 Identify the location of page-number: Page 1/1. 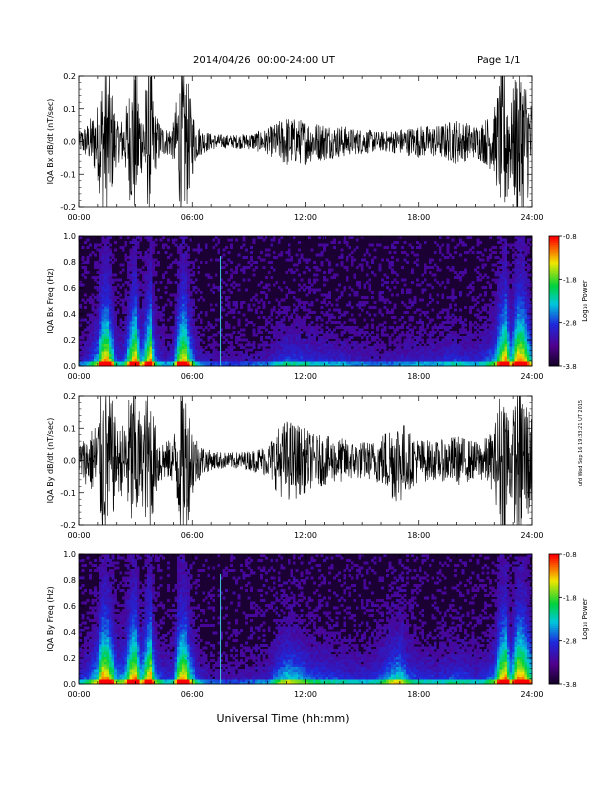
(499, 60).